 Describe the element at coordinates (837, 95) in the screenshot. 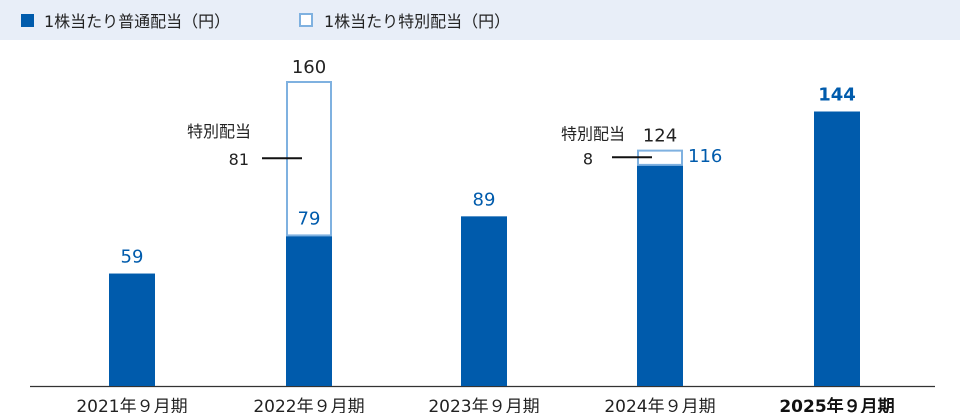

I see `value-label-regular: 144` at that location.